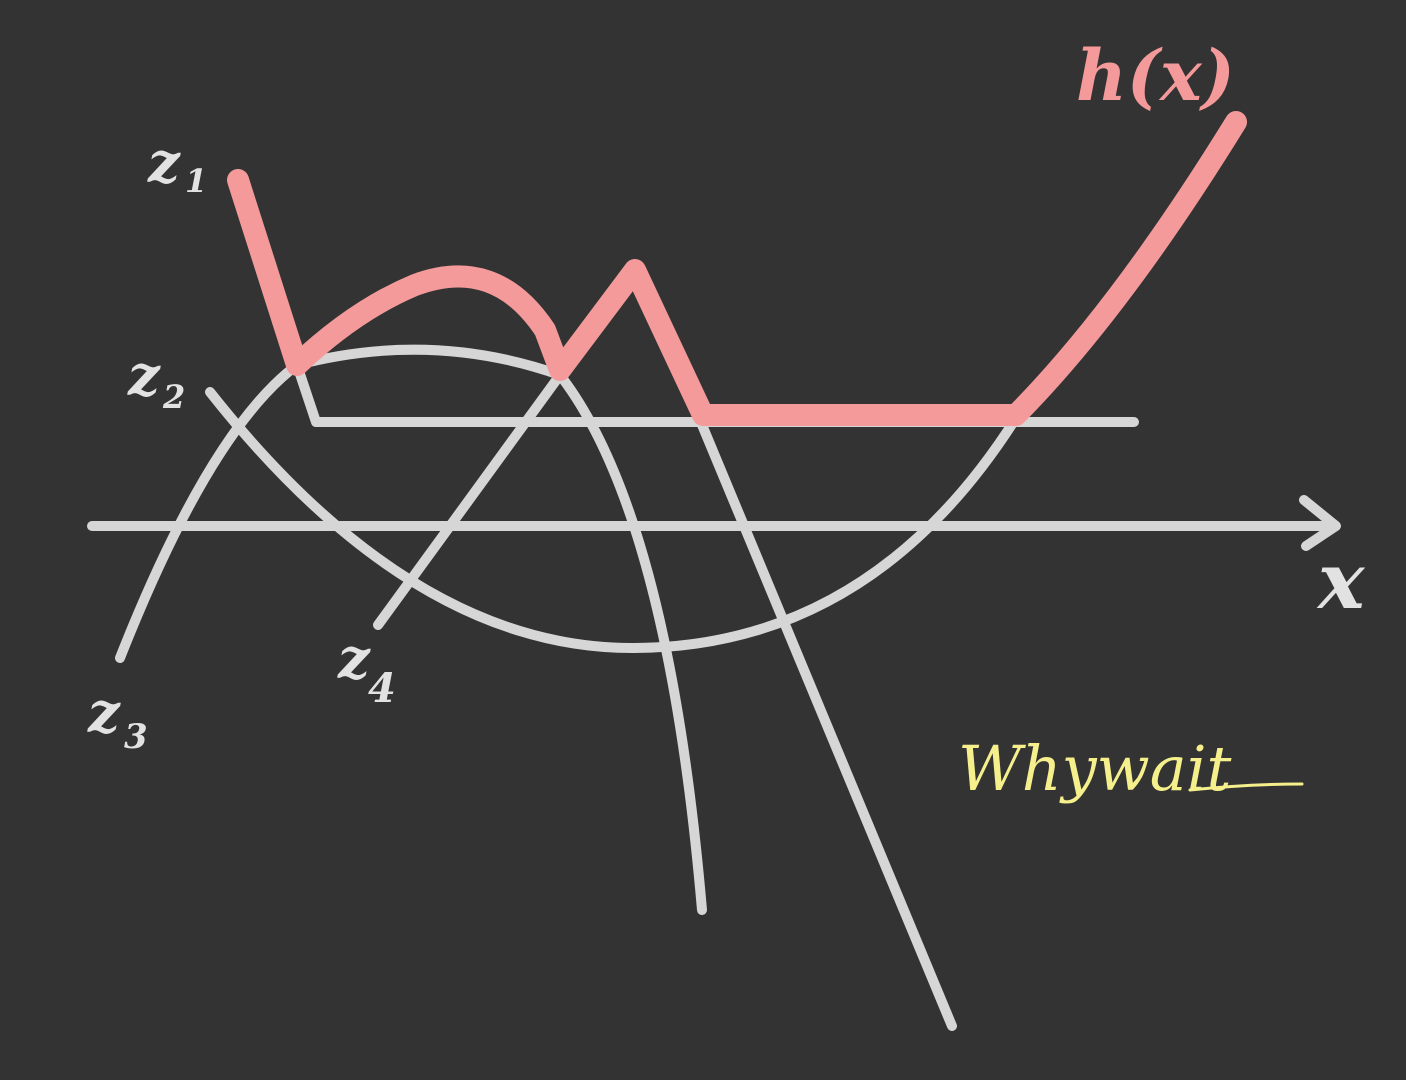 This screenshot has height=1080, width=1406. I want to click on label-z3: z 3, so click(117, 718).